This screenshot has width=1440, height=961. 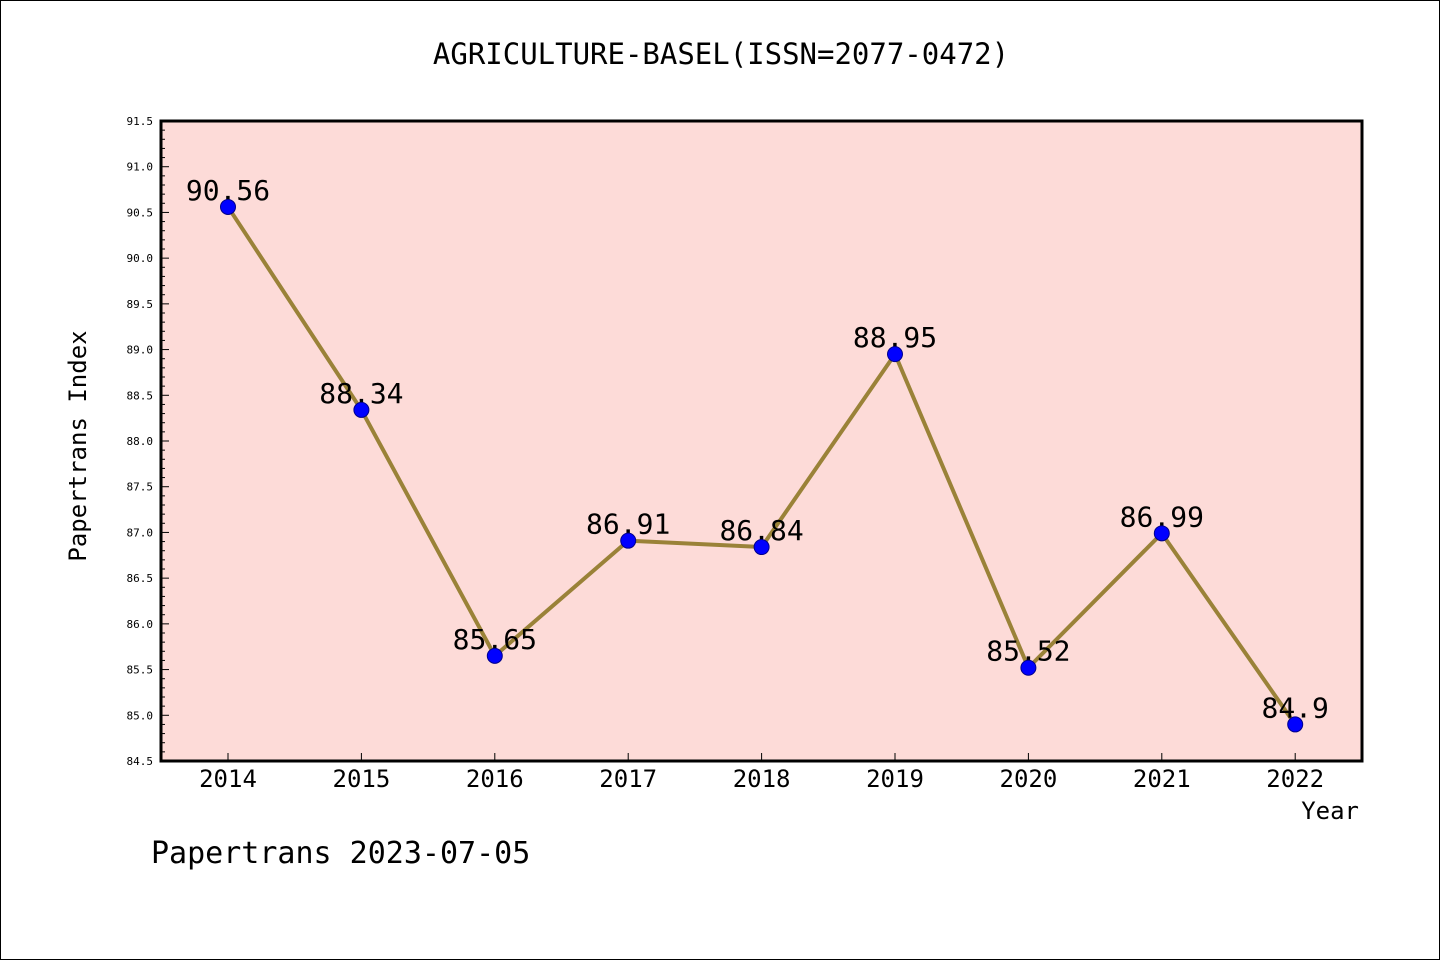 What do you see at coordinates (628, 779) in the screenshot?
I see `x-tick-label: 2017` at bounding box center [628, 779].